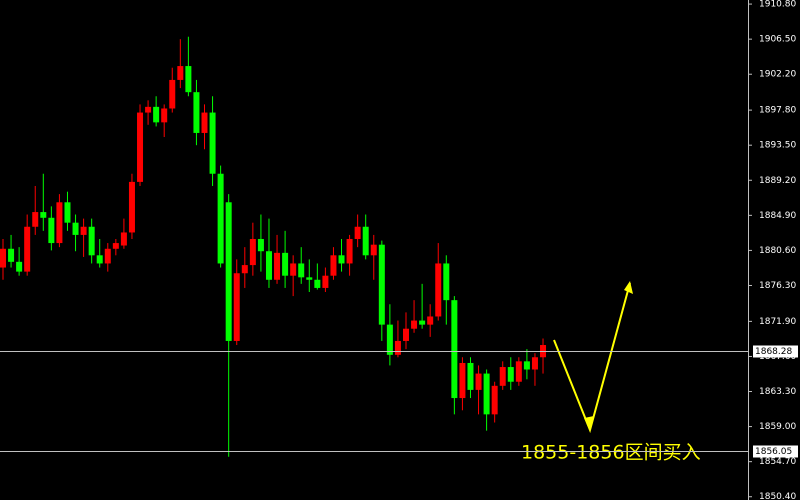 Image resolution: width=800 pixels, height=500 pixels. Describe the element at coordinates (777, 392) in the screenshot. I see `y-tick-label: 1863.30` at that location.